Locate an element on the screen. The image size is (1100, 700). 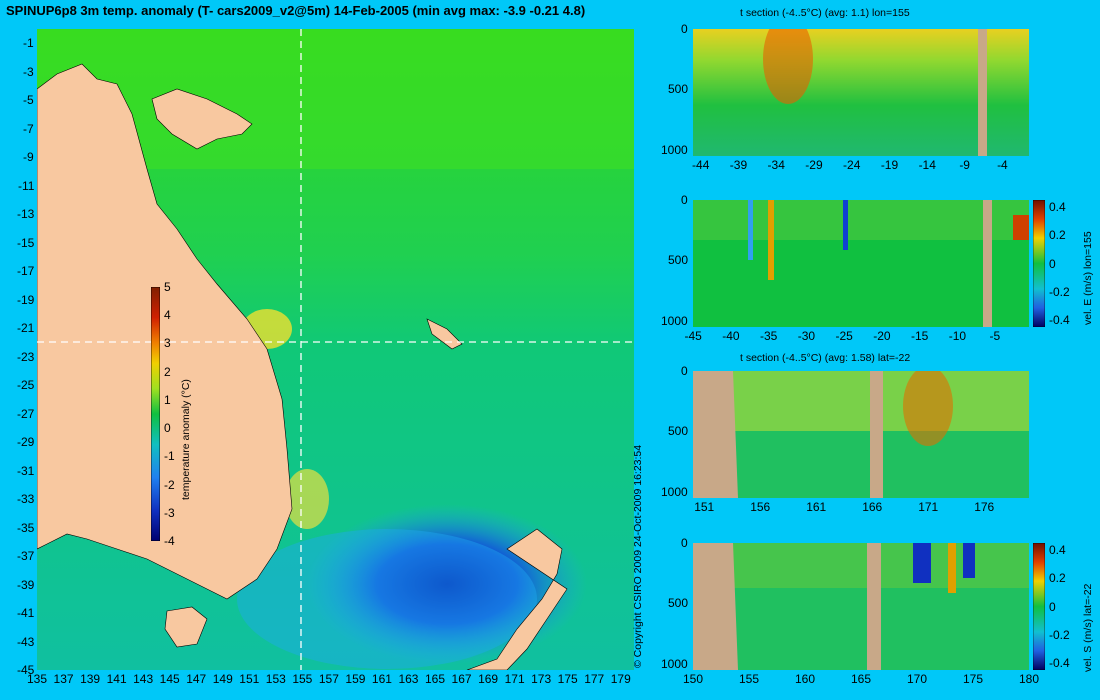
section-x-tick: 160 is located at coordinates (805, 679).